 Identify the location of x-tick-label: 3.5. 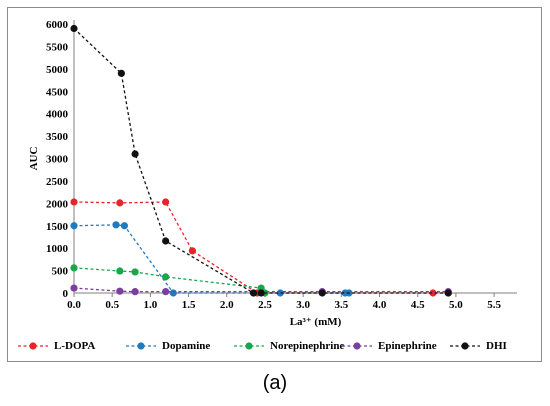
(341, 305).